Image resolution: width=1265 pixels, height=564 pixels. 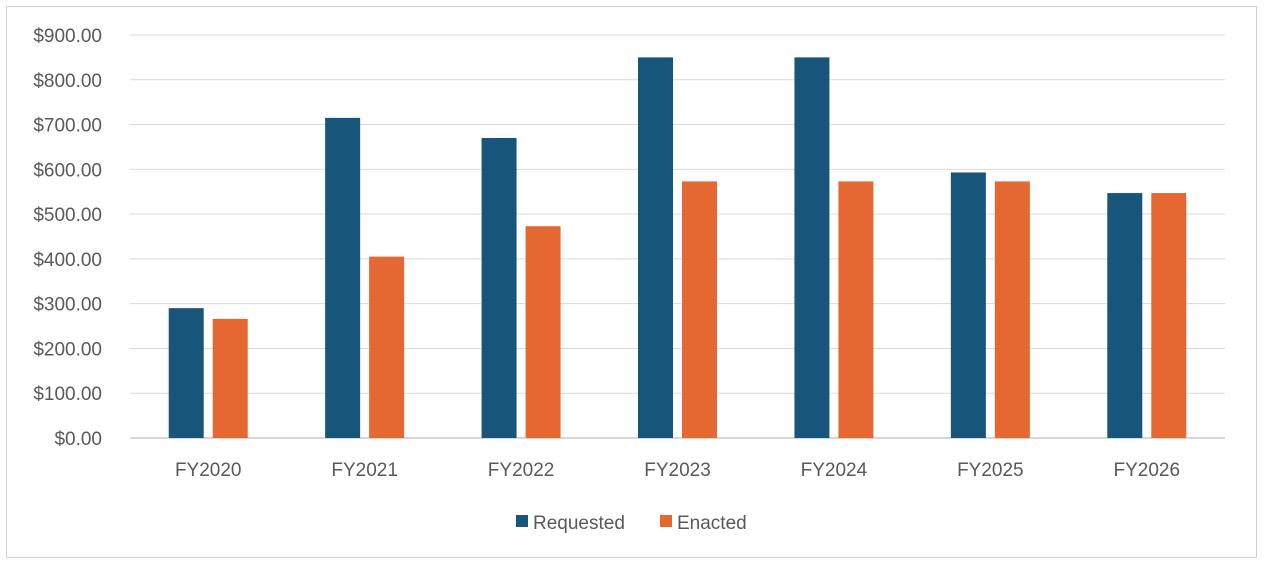 I want to click on y-tick-label: $800.00, so click(x=67, y=81).